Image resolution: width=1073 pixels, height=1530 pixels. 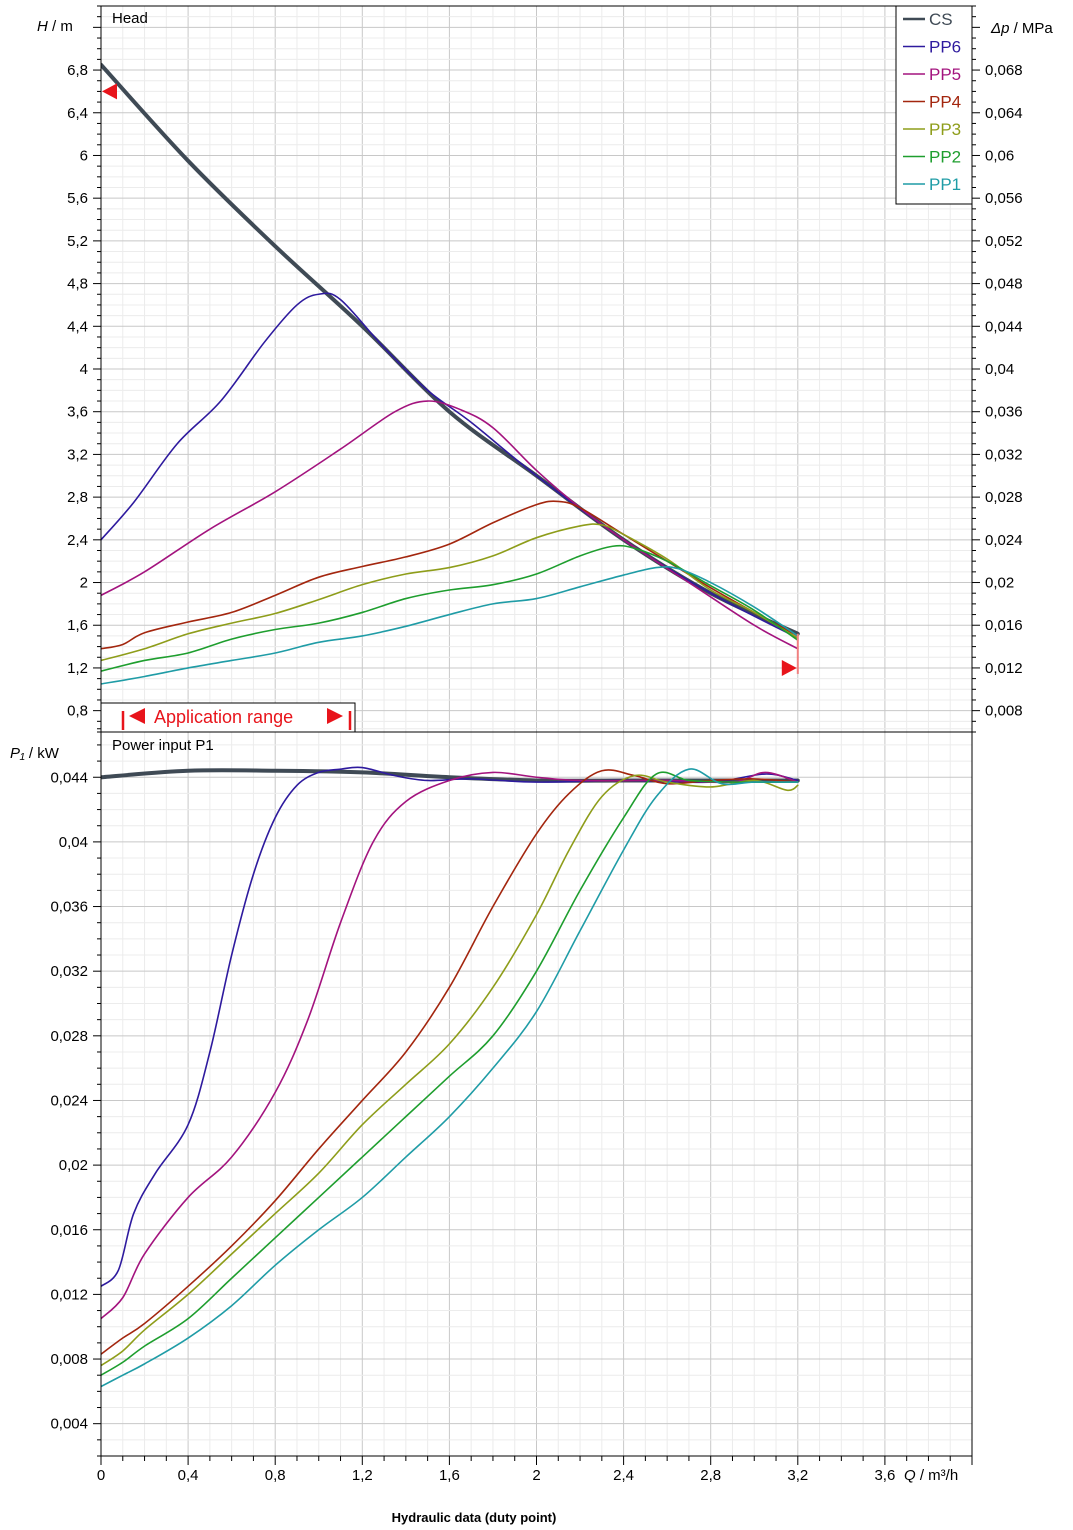 What do you see at coordinates (77, 711) in the screenshot?
I see `y-tick-label: 0,8` at bounding box center [77, 711].